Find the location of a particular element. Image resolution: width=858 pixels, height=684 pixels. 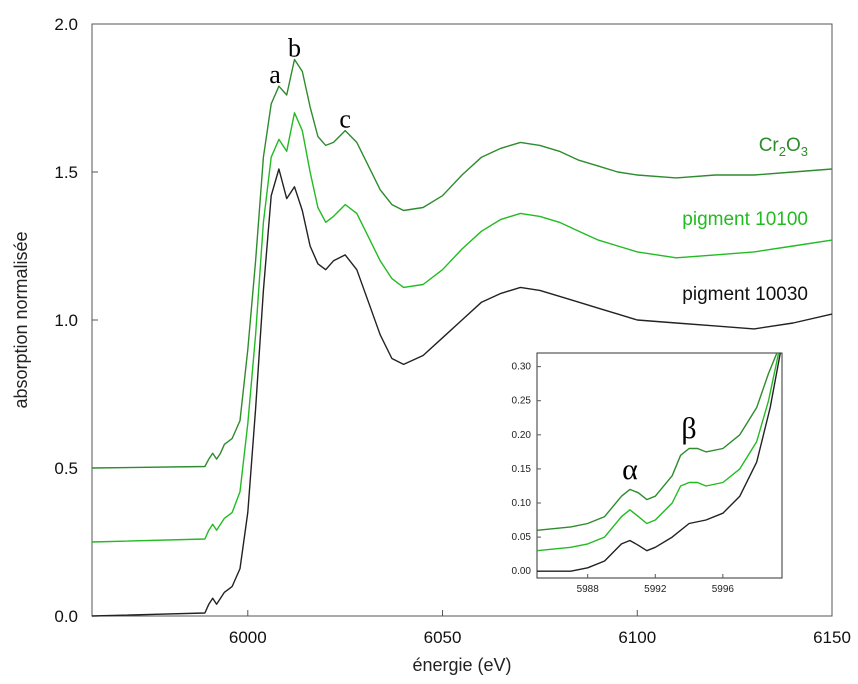

series-label-pigment-10030: pigment 10030 is located at coordinates (745, 294).